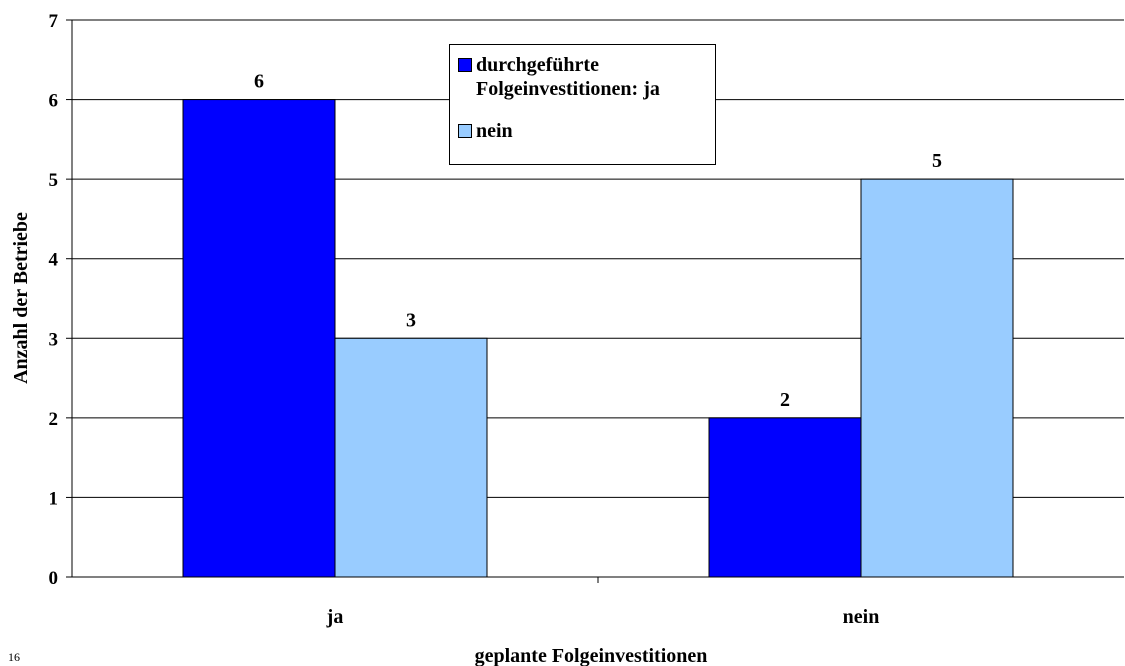  Describe the element at coordinates (494, 131) in the screenshot. I see `legend-label-series-2: nein` at that location.